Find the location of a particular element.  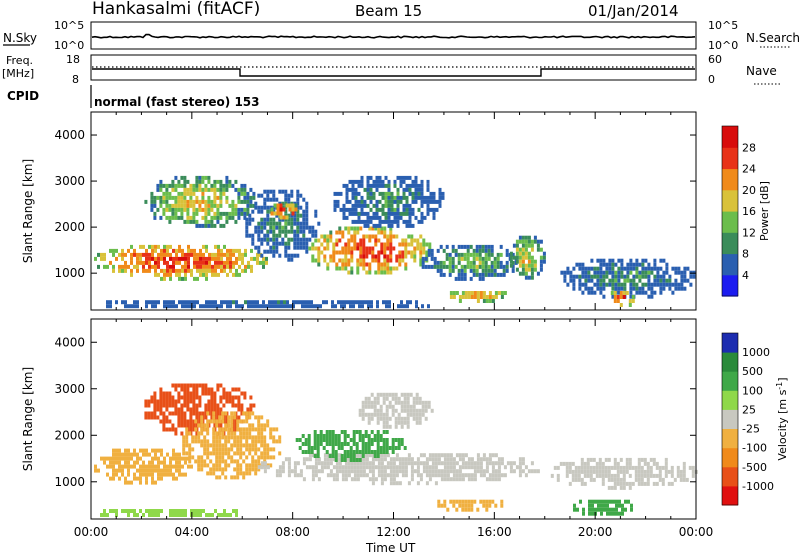

colorbar-swatch is located at coordinates (730, 381).